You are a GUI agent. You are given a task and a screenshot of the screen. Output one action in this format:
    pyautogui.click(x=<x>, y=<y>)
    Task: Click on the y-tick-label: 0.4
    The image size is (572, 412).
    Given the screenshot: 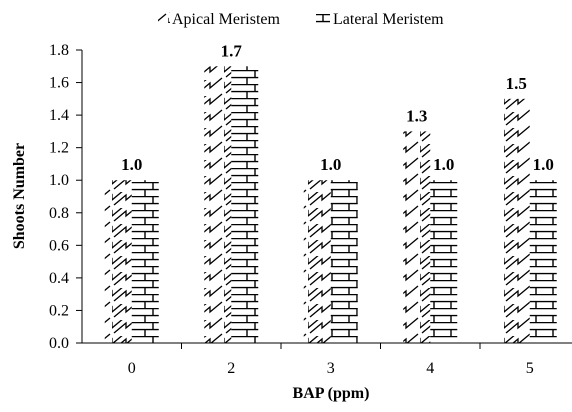 What is the action you would take?
    pyautogui.click(x=59, y=278)
    